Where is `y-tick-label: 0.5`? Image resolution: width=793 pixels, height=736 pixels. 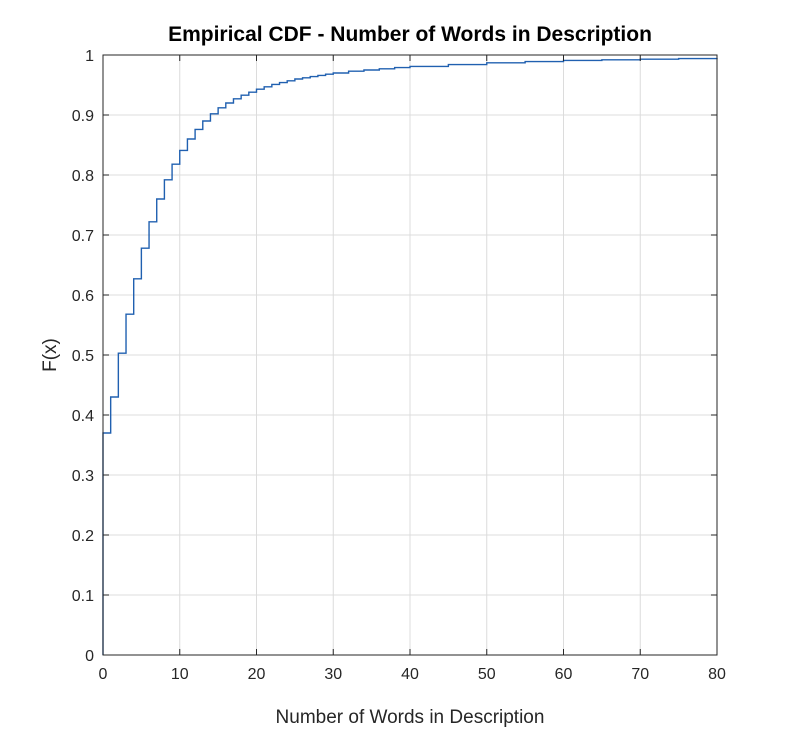
y-tick-label: 0.5 is located at coordinates (83, 356).